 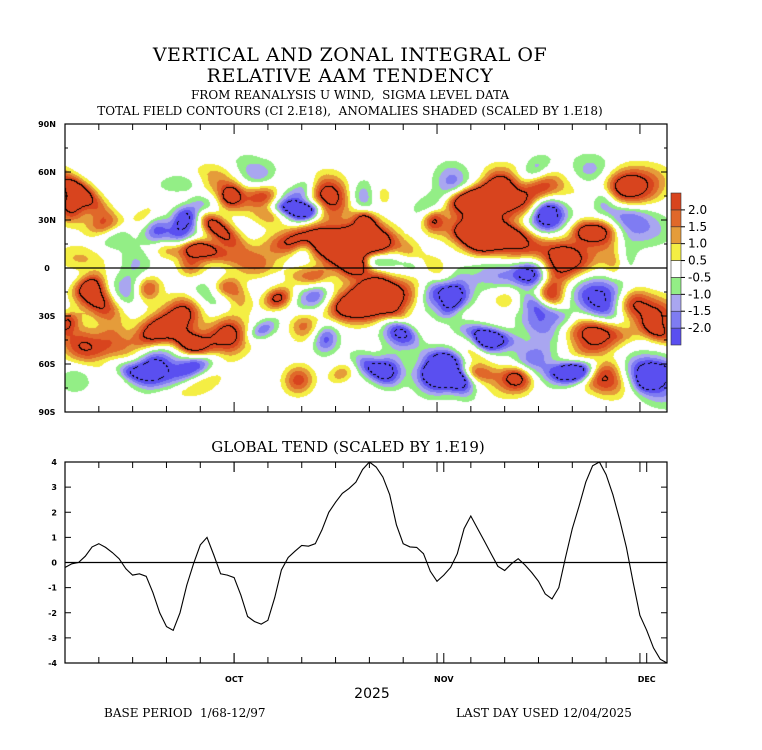 I want to click on chart-title-line1: VERTICAL AND ZONAL INTEGRAL OF, so click(x=350, y=55).